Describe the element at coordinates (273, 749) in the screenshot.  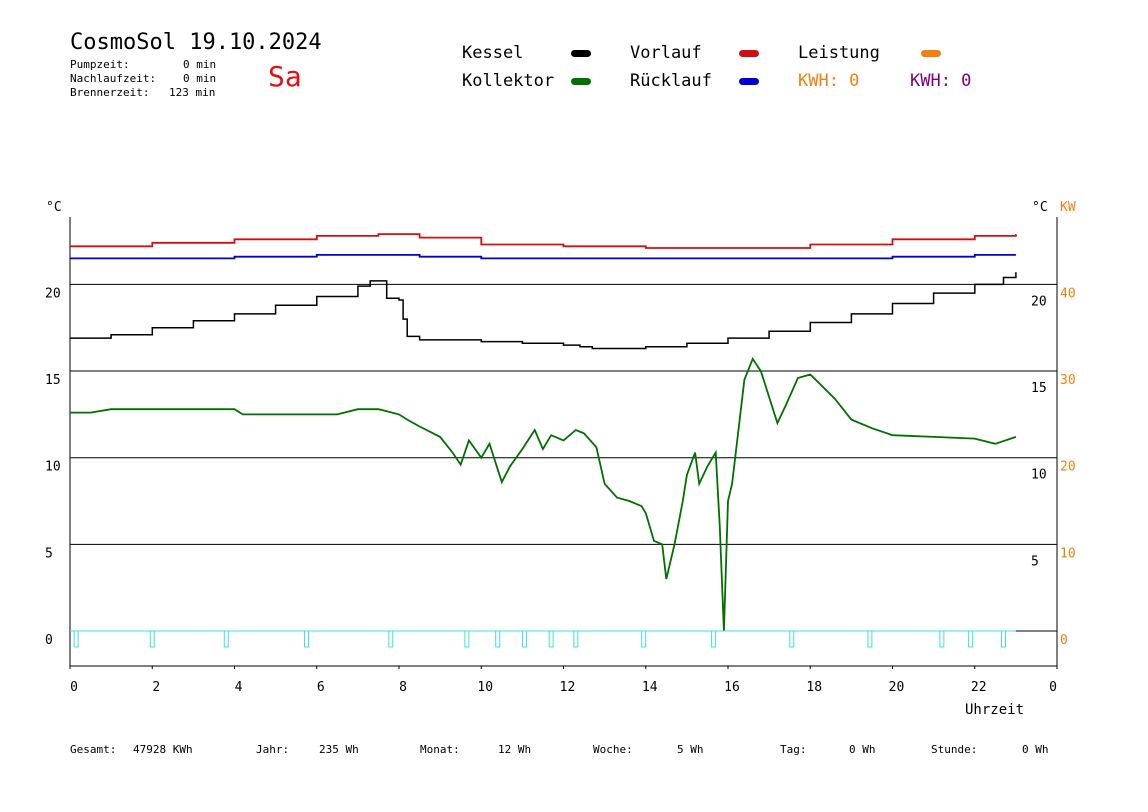
I see `footer-jahr-label: Jahr:` at that location.